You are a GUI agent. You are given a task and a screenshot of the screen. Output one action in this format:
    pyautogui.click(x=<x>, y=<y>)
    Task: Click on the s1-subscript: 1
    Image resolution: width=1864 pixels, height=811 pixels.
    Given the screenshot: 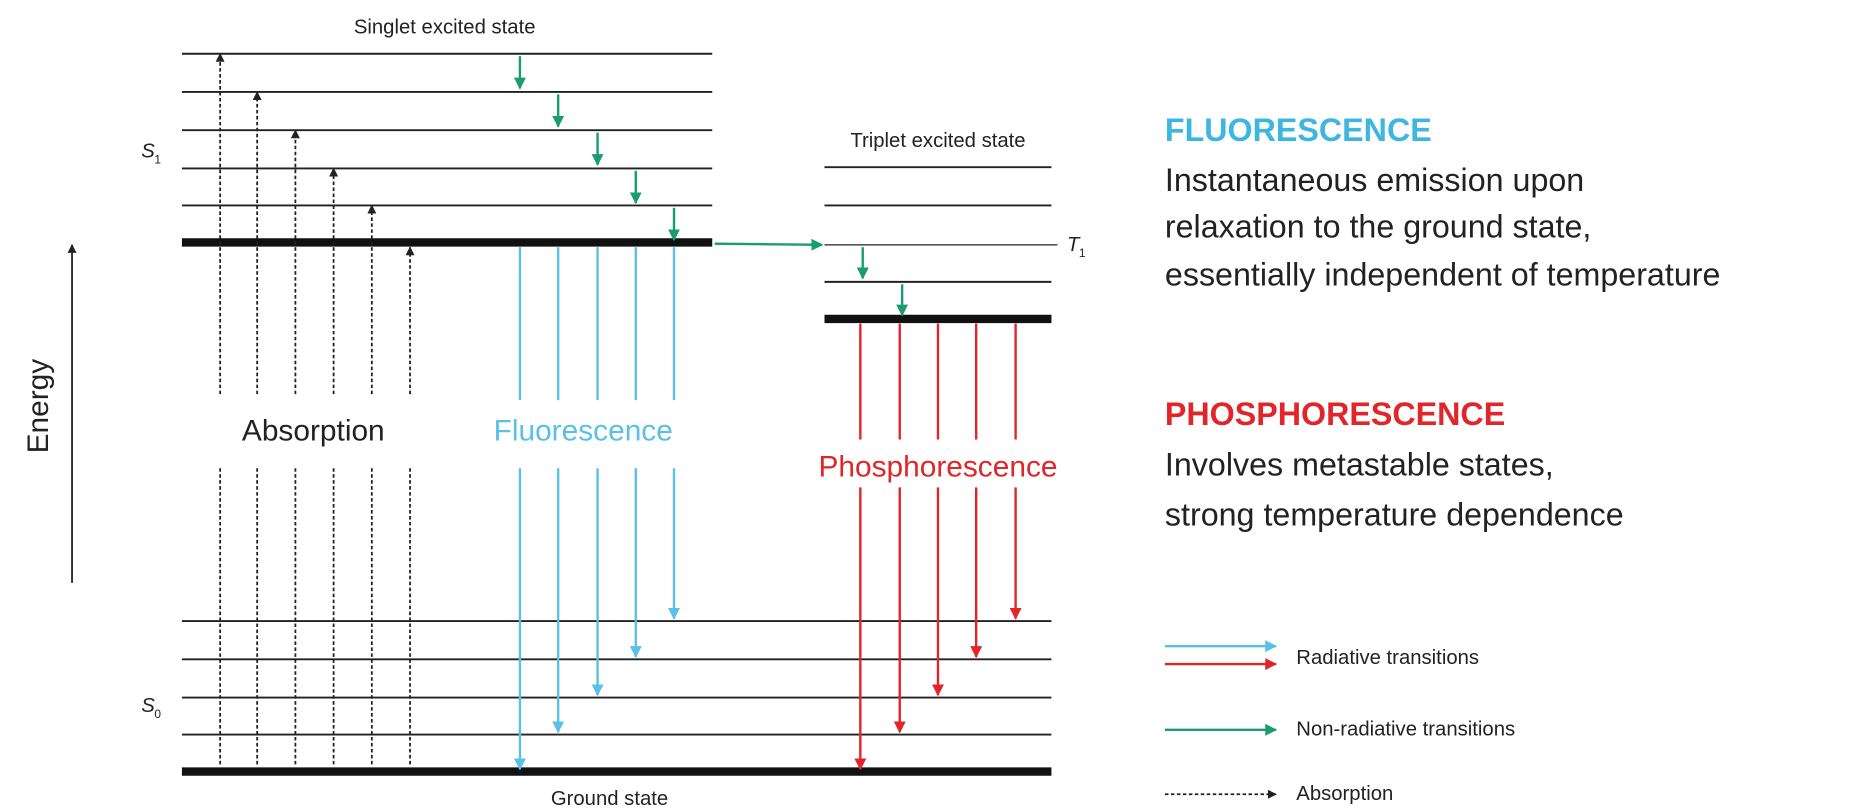 What is the action you would take?
    pyautogui.click(x=157, y=160)
    